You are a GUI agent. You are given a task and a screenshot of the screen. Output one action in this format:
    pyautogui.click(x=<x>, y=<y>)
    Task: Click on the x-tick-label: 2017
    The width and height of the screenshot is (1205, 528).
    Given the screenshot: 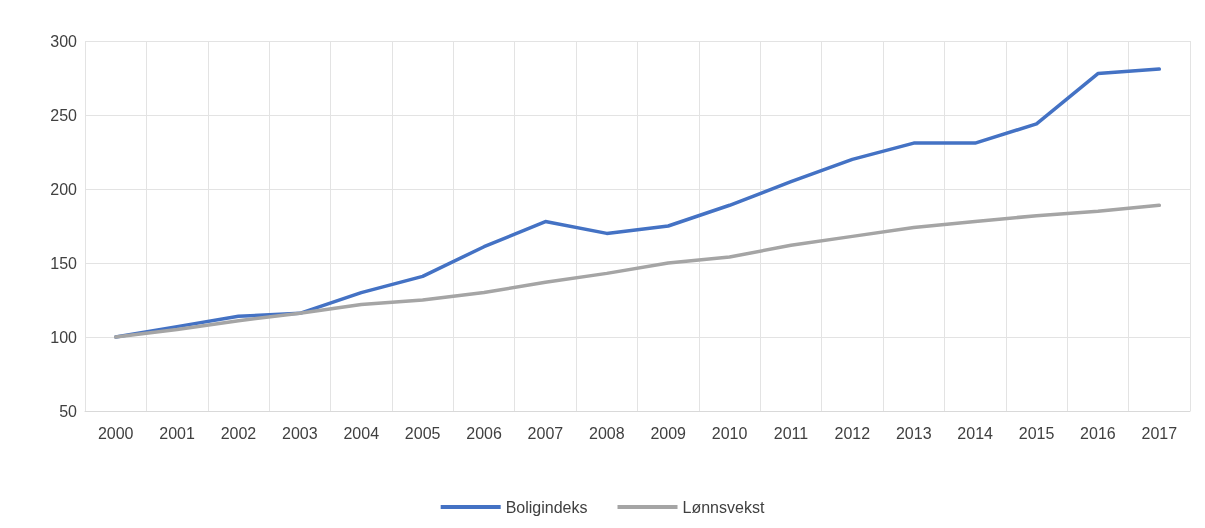 What is the action you would take?
    pyautogui.click(x=1159, y=433)
    